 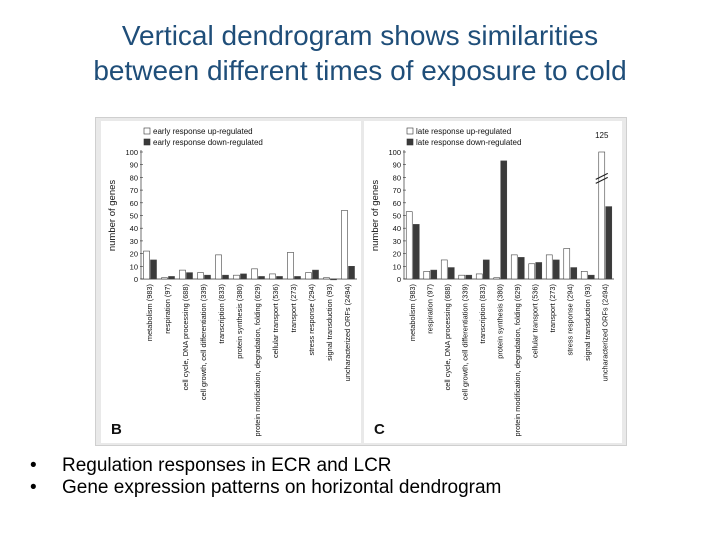 I want to click on category-label: cell growth, cell differentiation (339), so click(x=203, y=342).